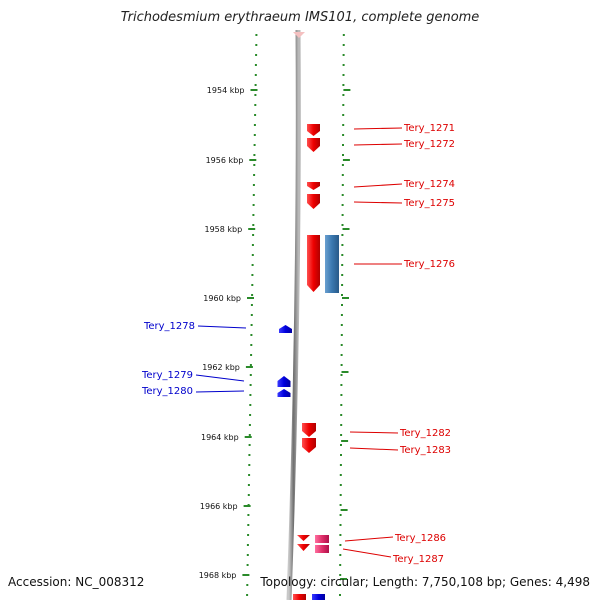 The width and height of the screenshot is (600, 600). Describe the element at coordinates (167, 391) in the screenshot. I see `gene-label-tery-1280: Tery_1280` at that location.